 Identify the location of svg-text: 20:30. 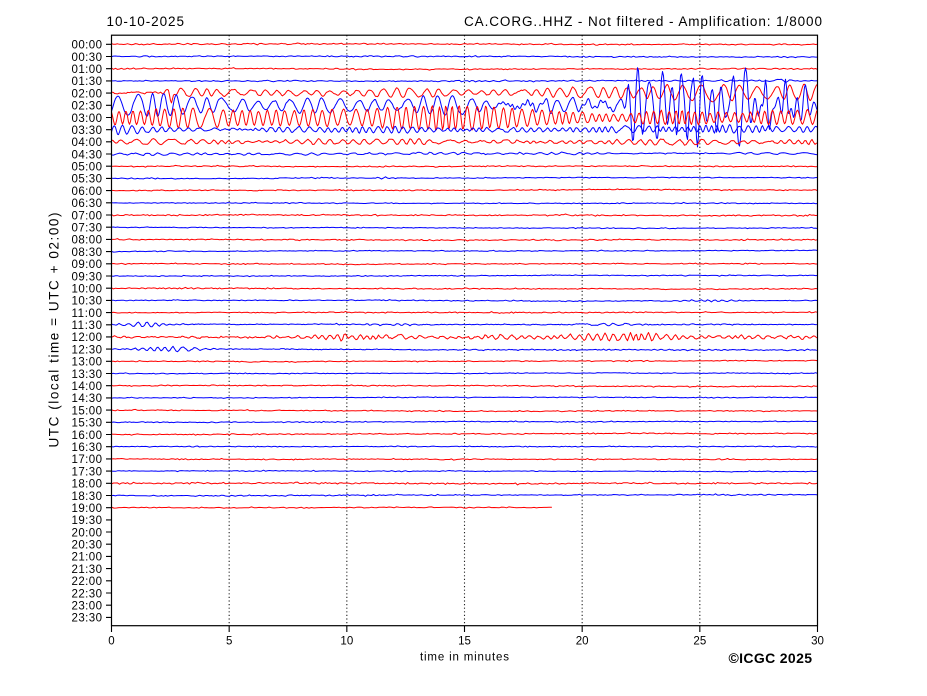
(87, 546).